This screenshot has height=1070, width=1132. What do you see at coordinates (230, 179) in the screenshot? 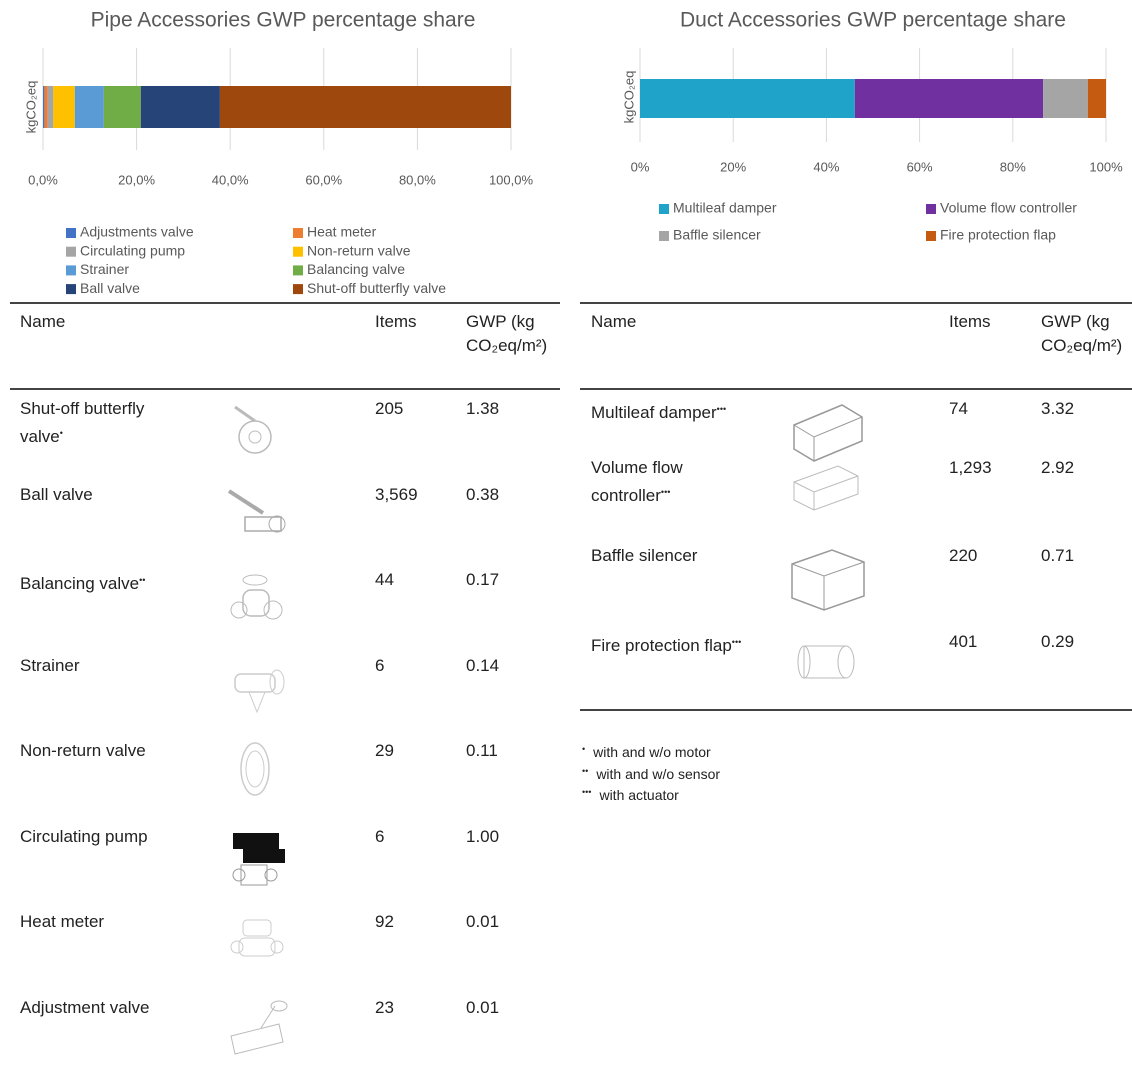
I see `x-tick-label: 40,0%` at bounding box center [230, 179].